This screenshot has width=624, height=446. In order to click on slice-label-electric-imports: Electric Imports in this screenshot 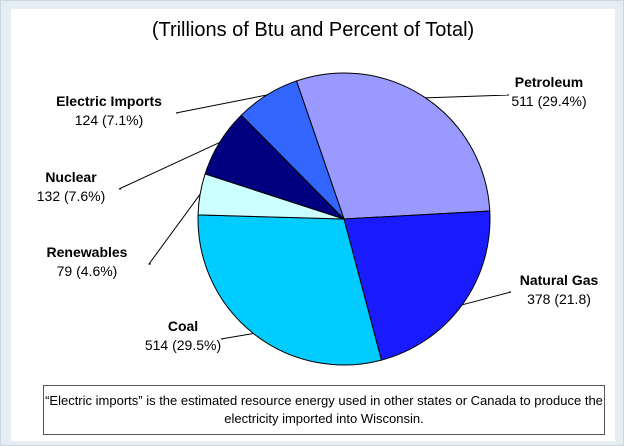, I will do `click(109, 101)`.